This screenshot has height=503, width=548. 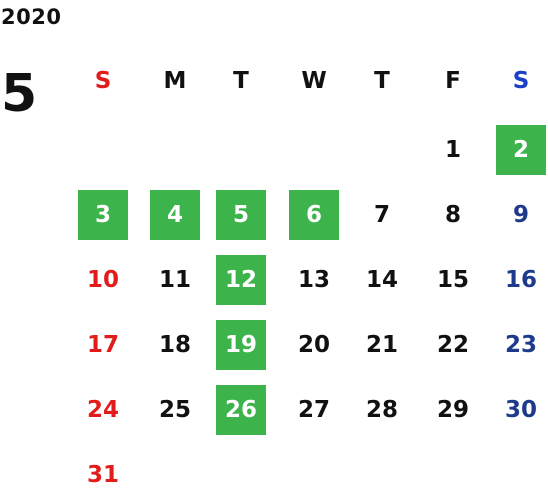 I want to click on day-cell-11: 11, so click(x=174, y=280).